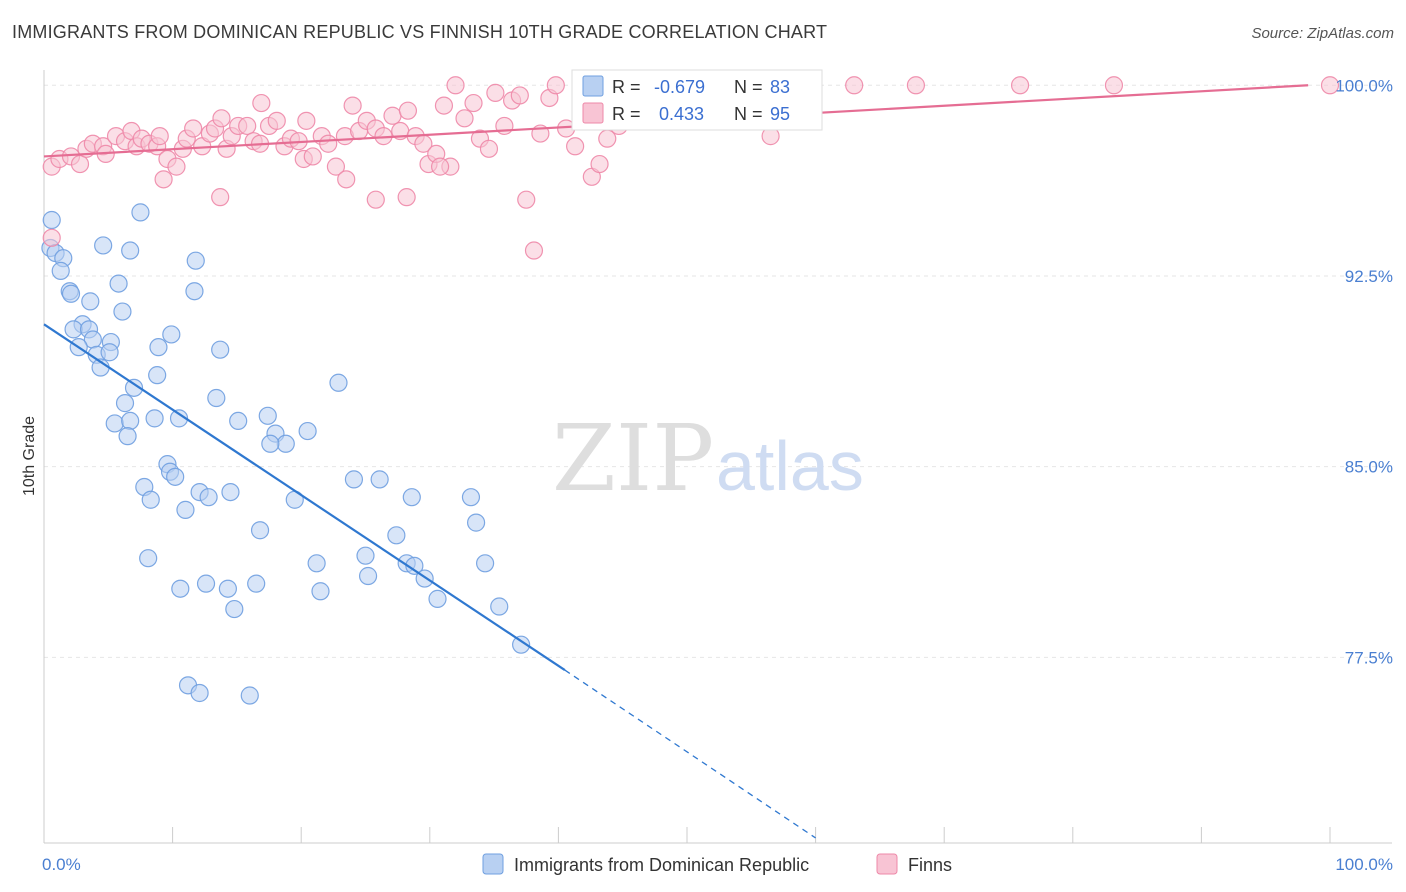  Describe the element at coordinates (1364, 85) in the screenshot. I see `y-tick-label: 100.0%` at that location.